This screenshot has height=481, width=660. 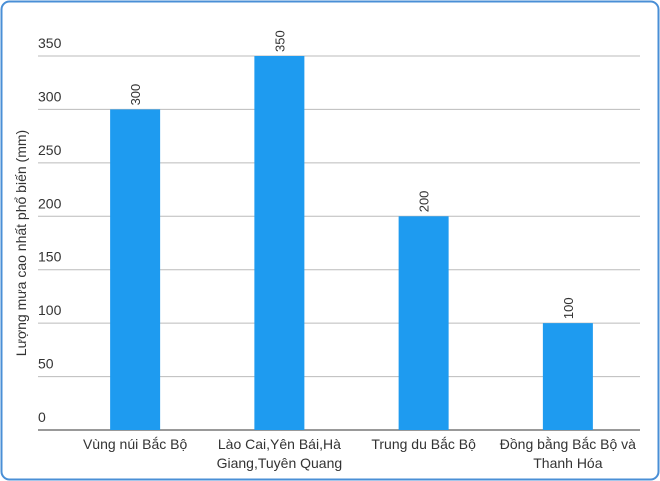 What do you see at coordinates (50, 203) in the screenshot?
I see `y-tick-label: 200` at bounding box center [50, 203].